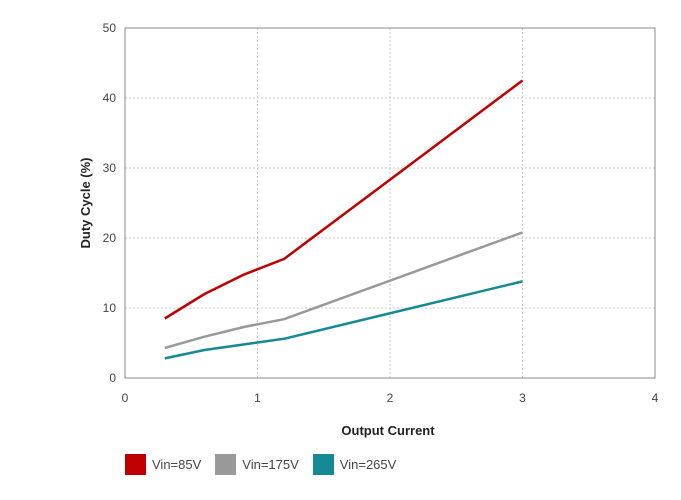 The image size is (681, 500). I want to click on x-tick-label: 0, so click(125, 398).